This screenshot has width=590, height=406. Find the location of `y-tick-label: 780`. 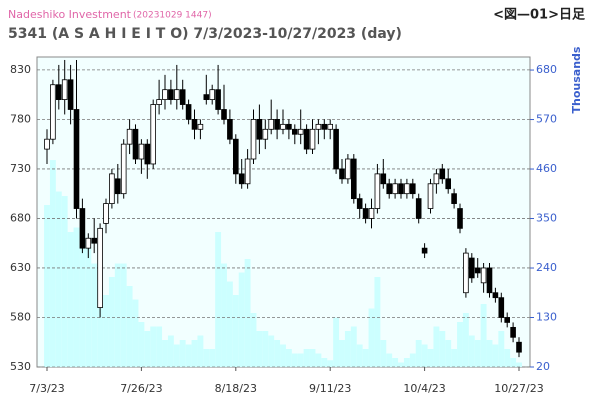

y-tick-label: 780 is located at coordinates (20, 118).